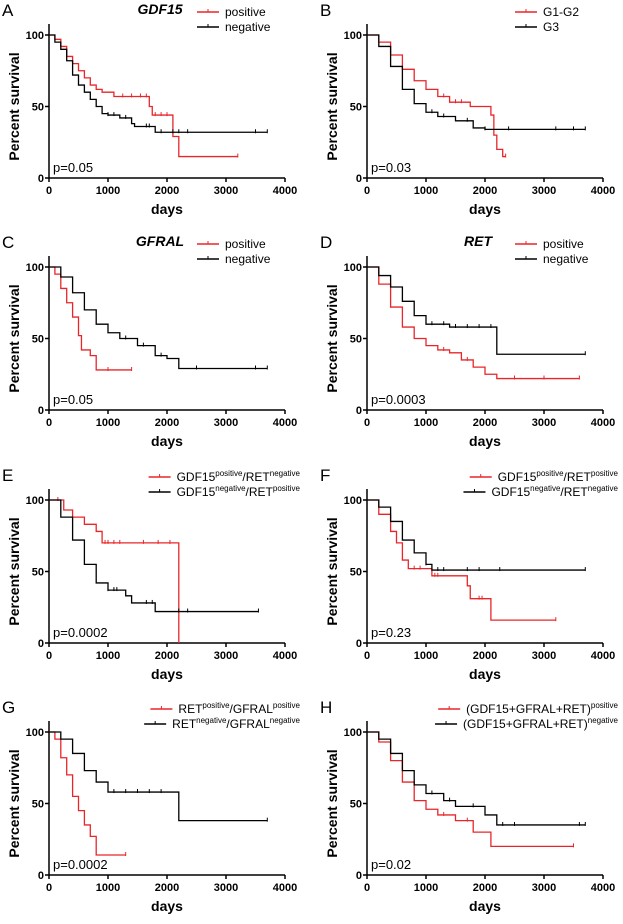 The height and width of the screenshot is (924, 623). What do you see at coordinates (196, 492) in the screenshot?
I see `legend-text: GDF15` at bounding box center [196, 492].